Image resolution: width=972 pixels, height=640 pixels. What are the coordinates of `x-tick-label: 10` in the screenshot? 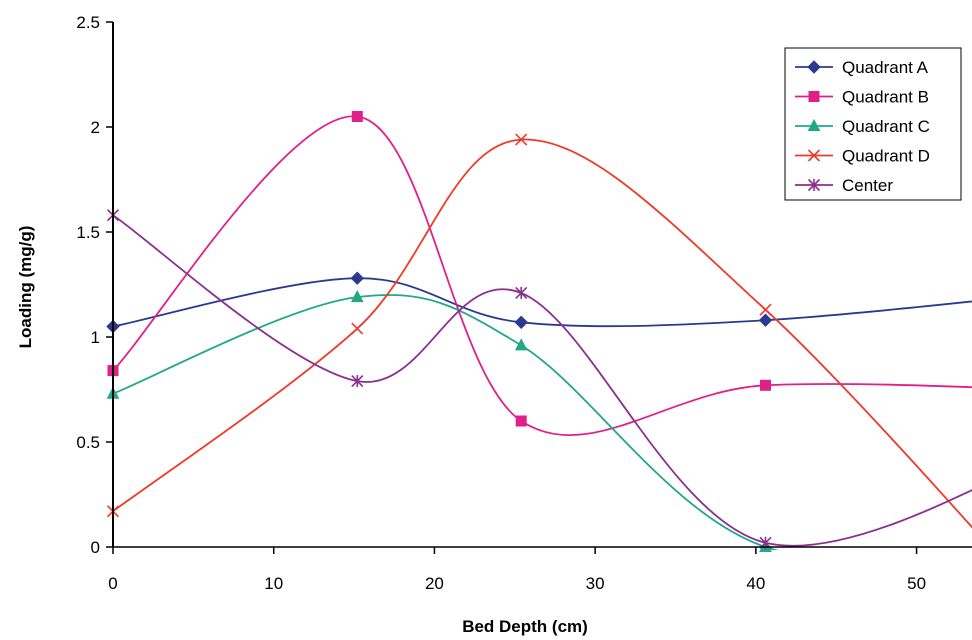 It's located at (273, 583).